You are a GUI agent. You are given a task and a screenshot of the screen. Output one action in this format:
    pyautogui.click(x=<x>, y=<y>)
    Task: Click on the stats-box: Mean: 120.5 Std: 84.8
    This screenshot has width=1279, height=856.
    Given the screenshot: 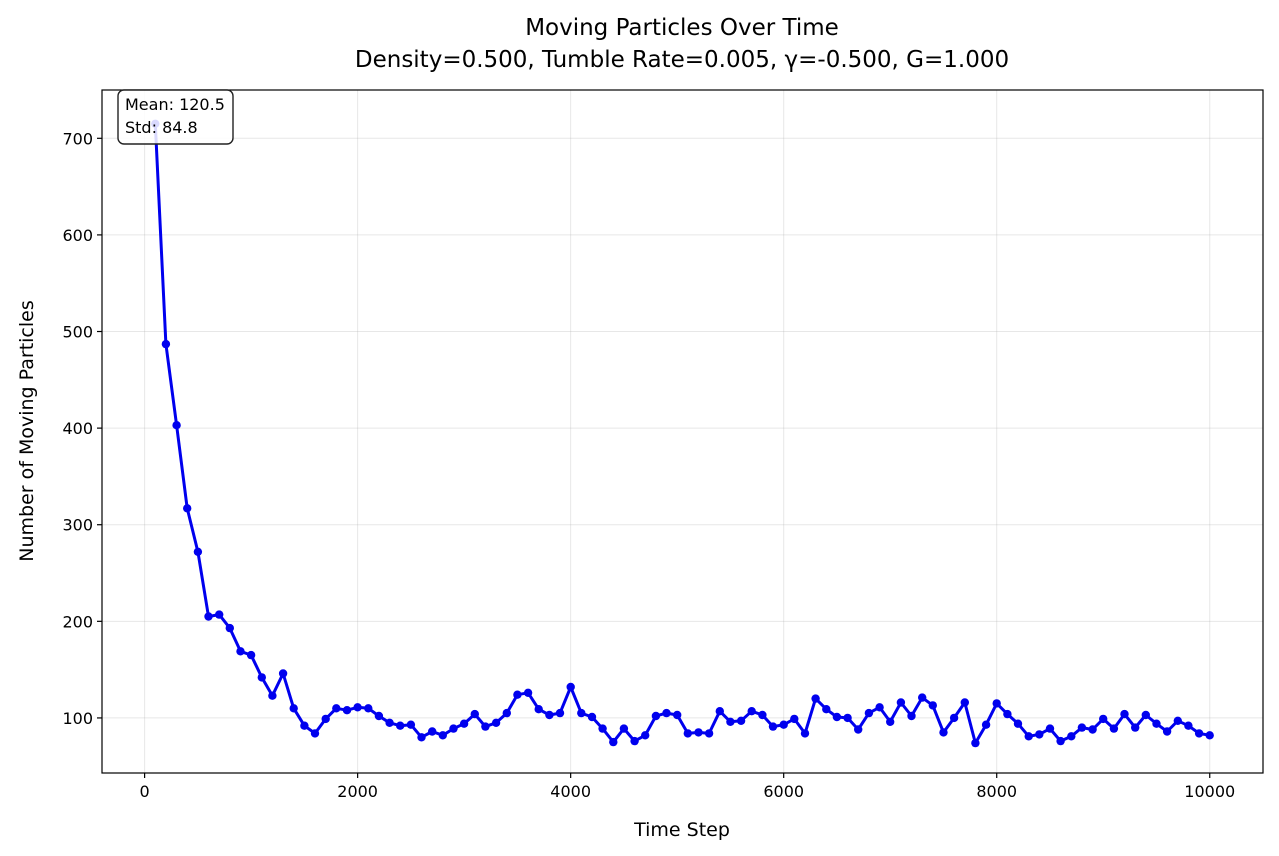 What is the action you would take?
    pyautogui.click(x=175, y=117)
    